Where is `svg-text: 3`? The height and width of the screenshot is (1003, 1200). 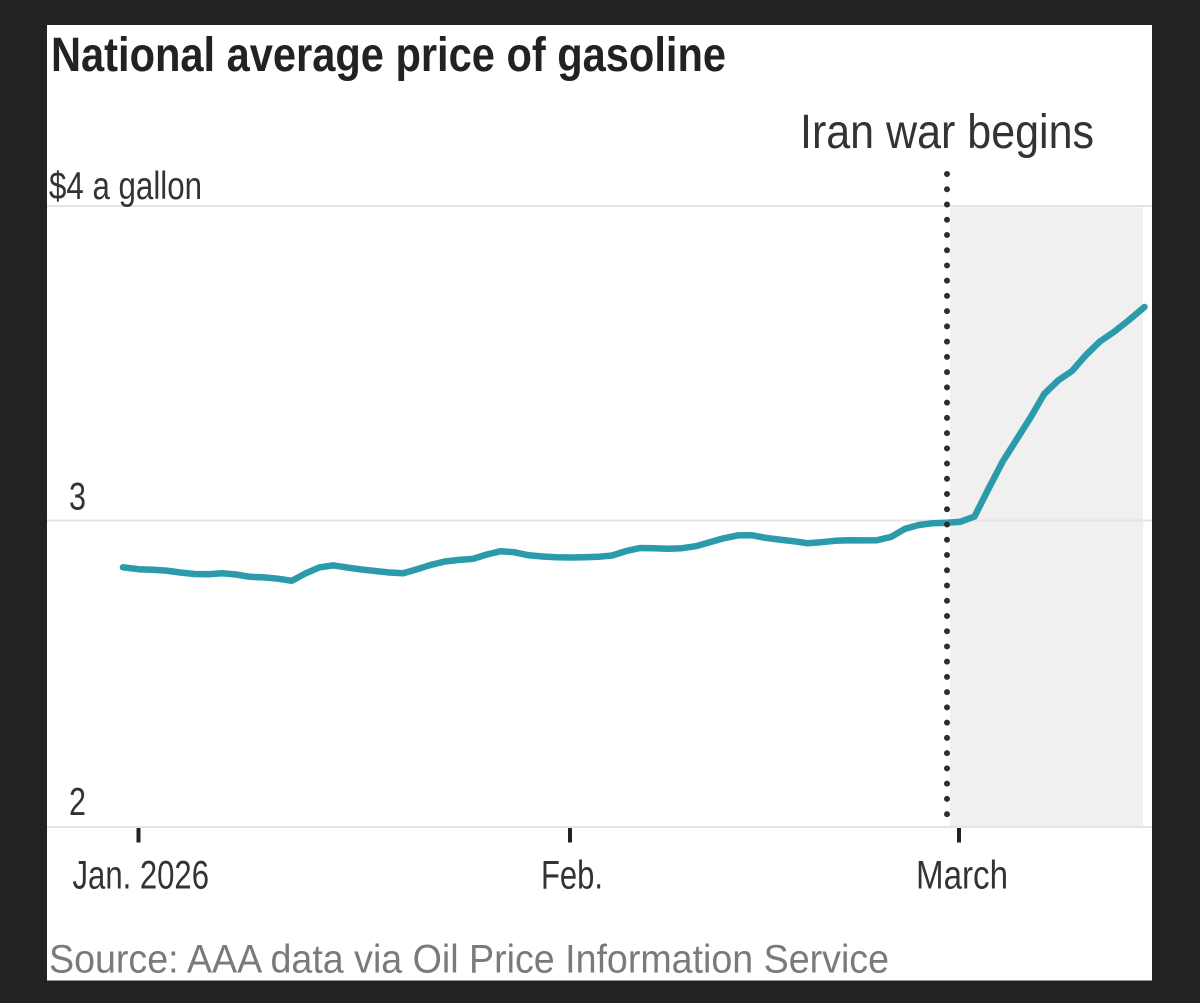 svg-text: 3 is located at coordinates (77, 497).